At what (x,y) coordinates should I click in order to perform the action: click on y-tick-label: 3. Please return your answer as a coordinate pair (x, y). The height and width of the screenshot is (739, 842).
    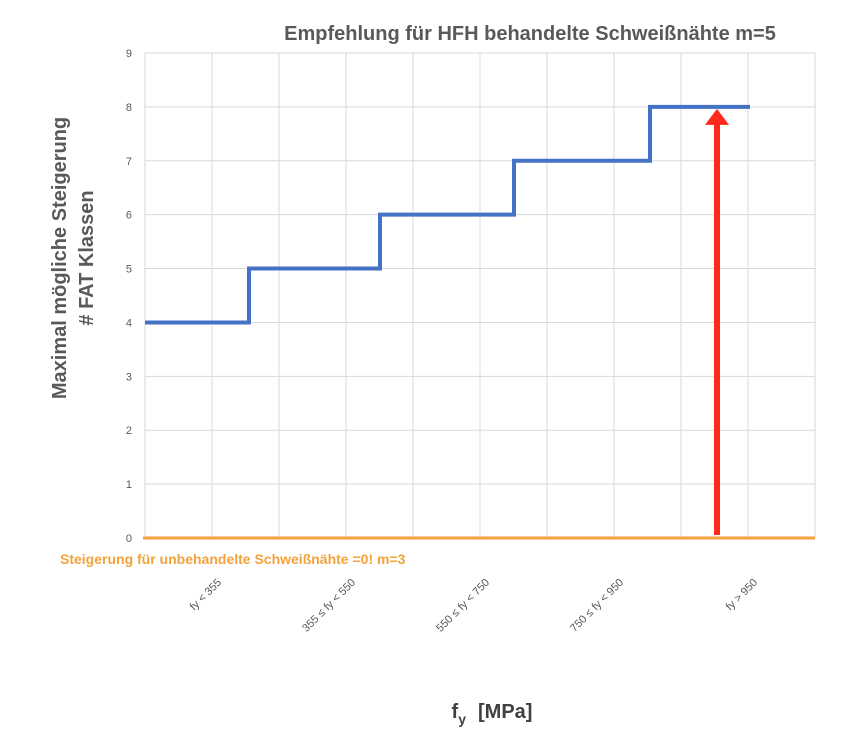
    Looking at the image, I should click on (129, 377).